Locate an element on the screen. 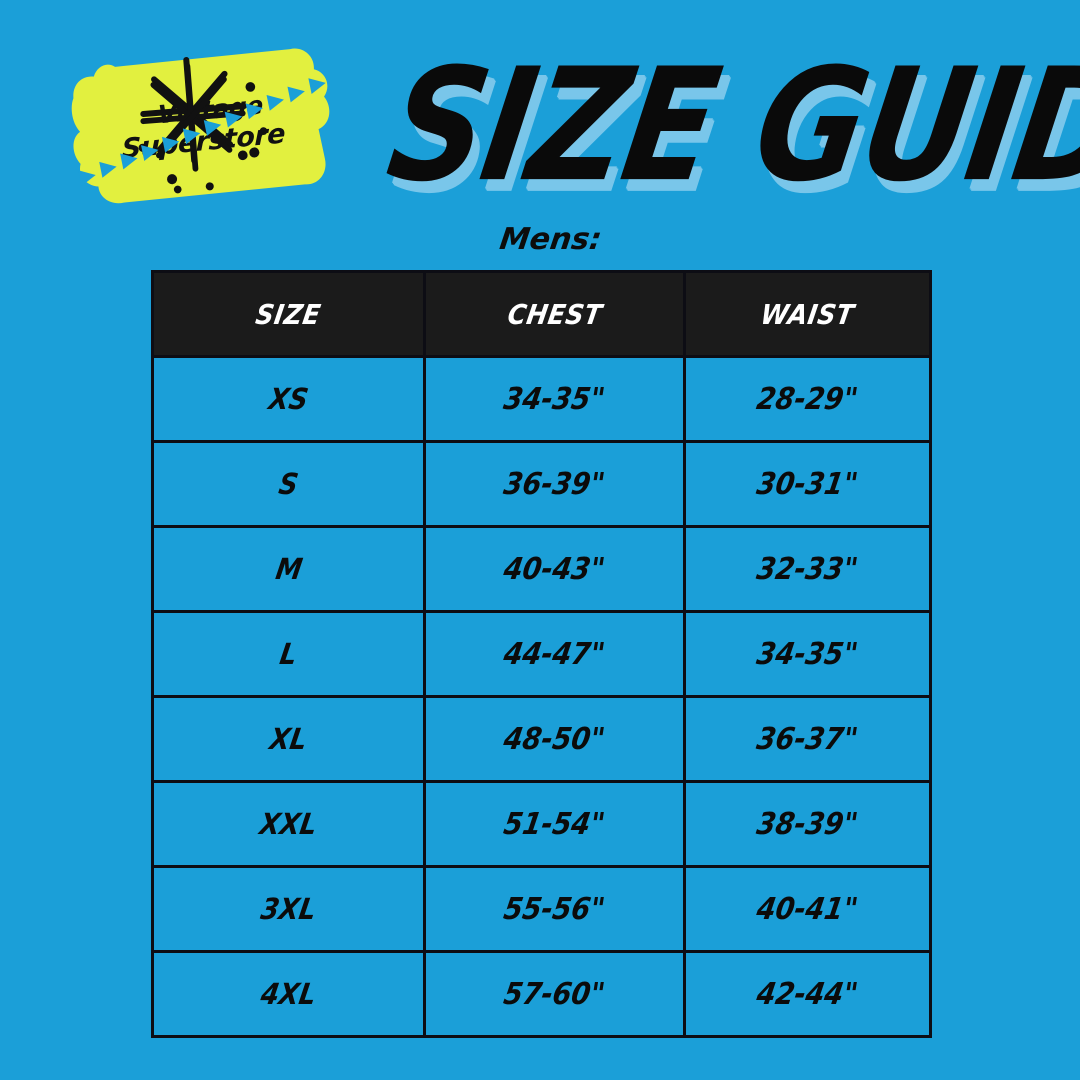 This screenshot has width=1080, height=1080. cell-size: XS is located at coordinates (288, 399).